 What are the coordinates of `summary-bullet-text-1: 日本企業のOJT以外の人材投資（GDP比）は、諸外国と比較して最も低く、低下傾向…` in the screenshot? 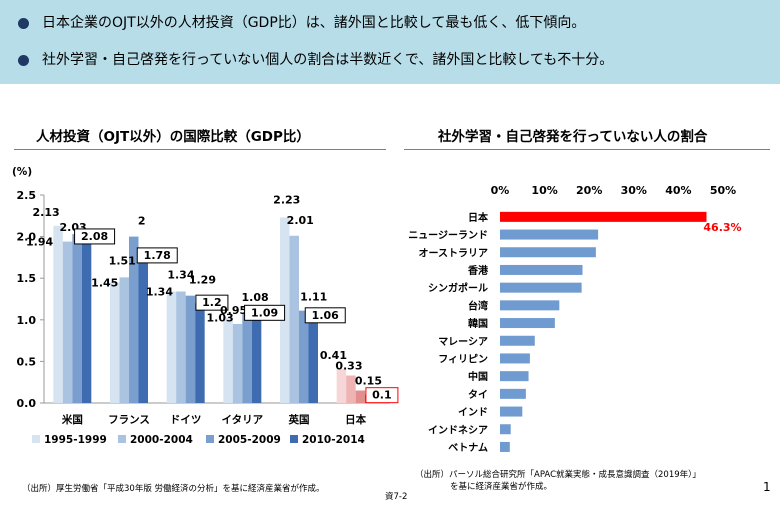 It's located at (314, 23).